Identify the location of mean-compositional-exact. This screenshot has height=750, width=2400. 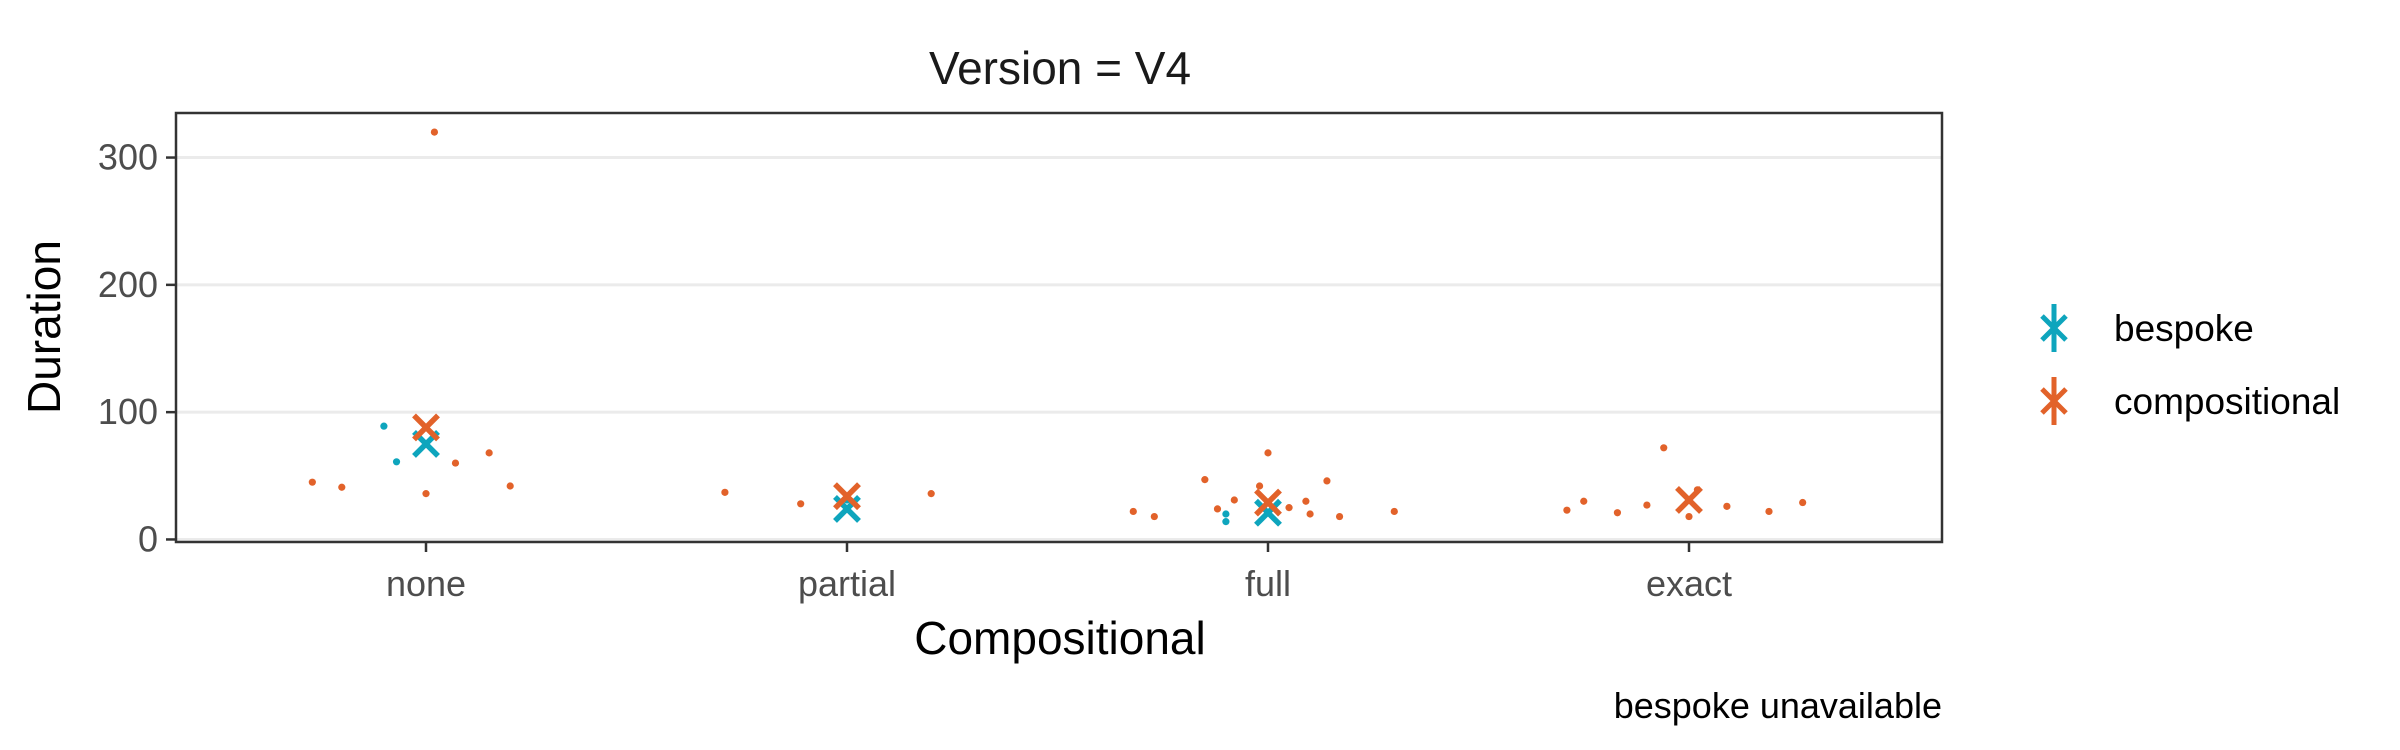
(1689, 500).